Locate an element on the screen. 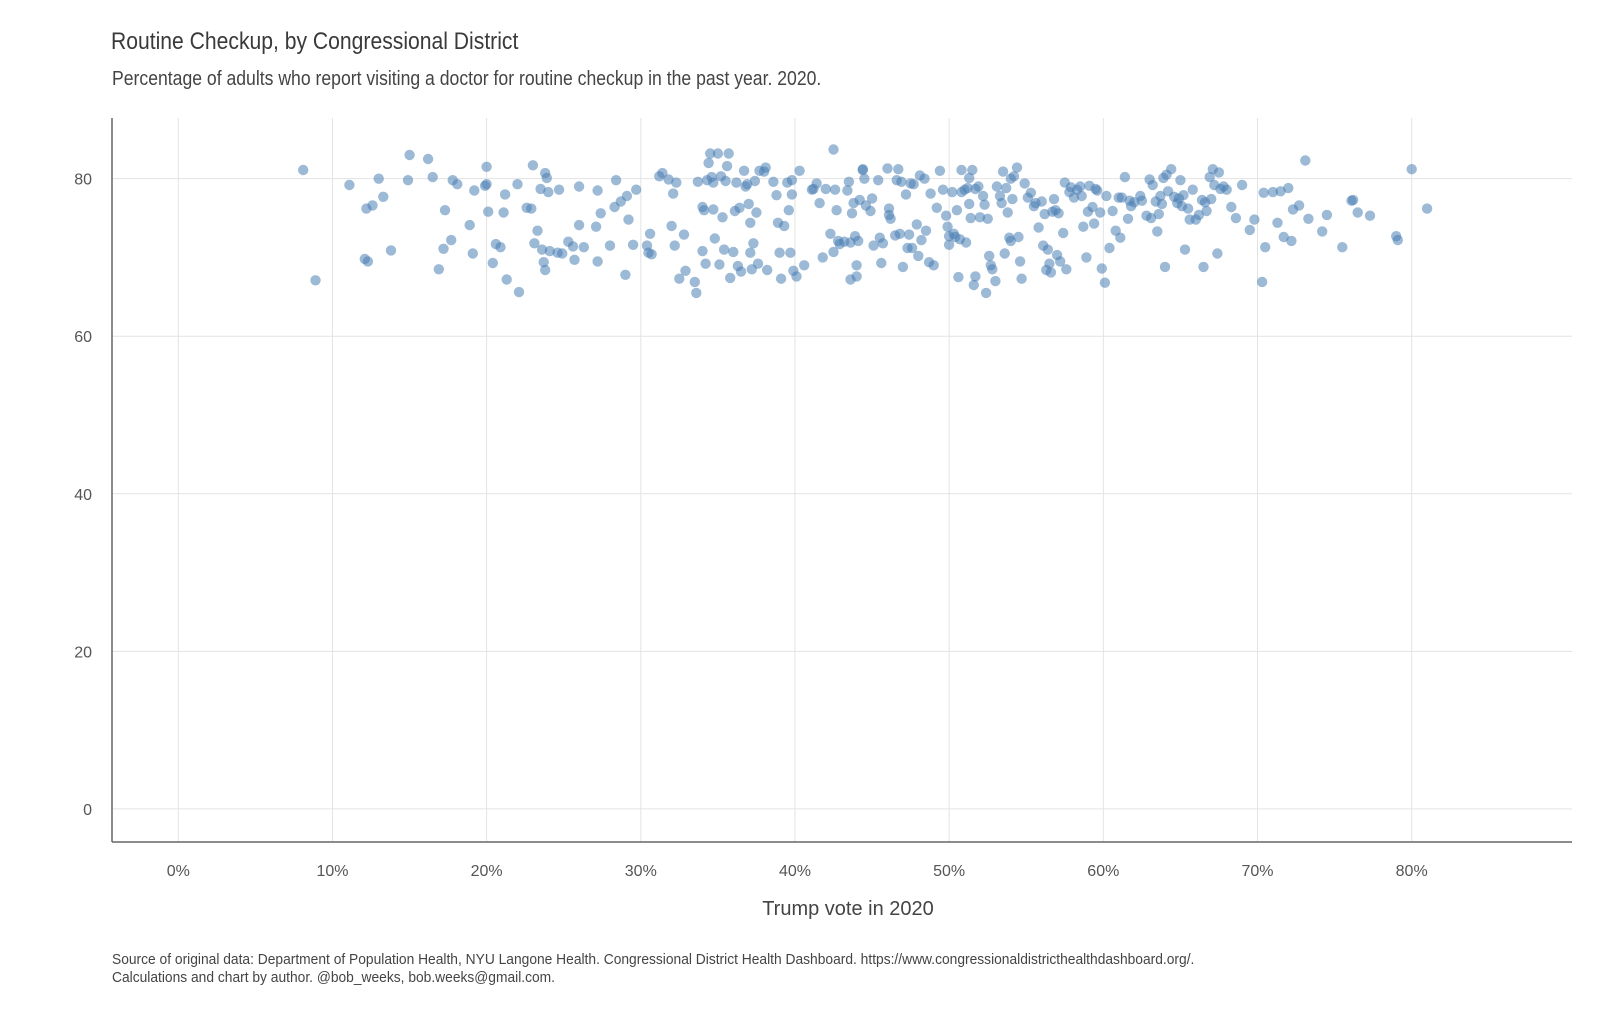 The width and height of the screenshot is (1600, 1018). x-tick-label: 80% is located at coordinates (1412, 871).